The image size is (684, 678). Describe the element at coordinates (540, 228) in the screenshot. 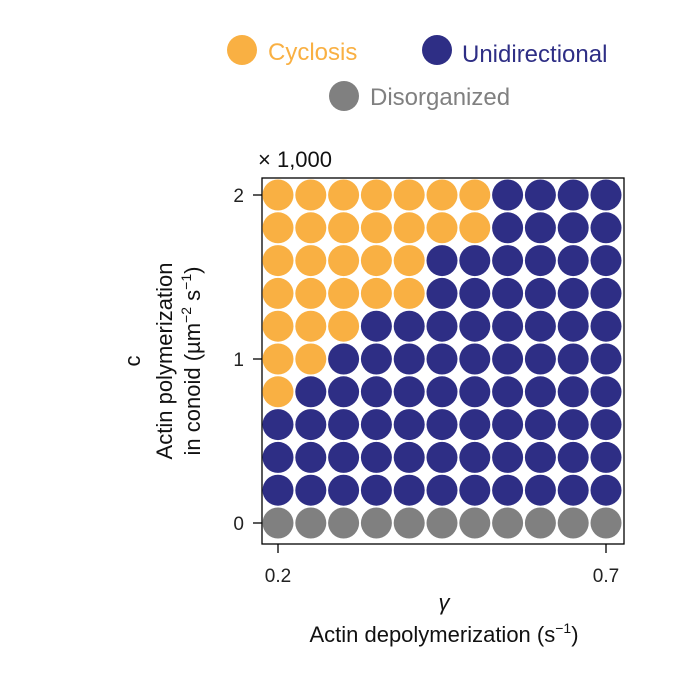

I see `point-unidirectional-r1-c8` at that location.